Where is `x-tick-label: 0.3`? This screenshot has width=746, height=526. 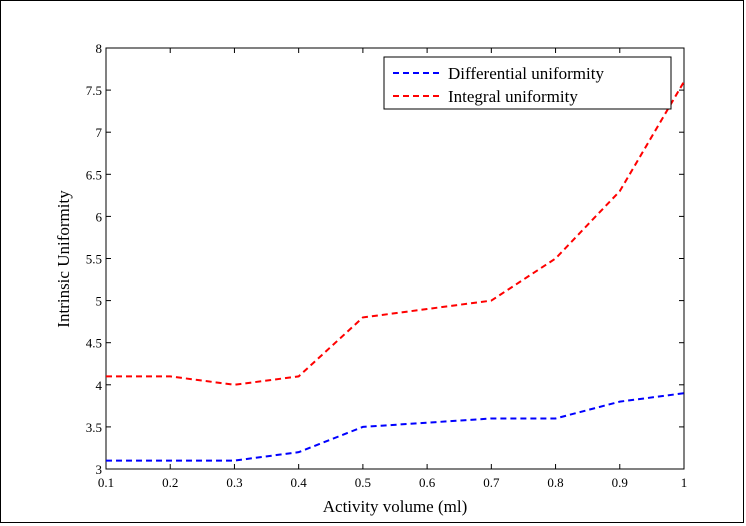 x-tick-label: 0.3 is located at coordinates (234, 482).